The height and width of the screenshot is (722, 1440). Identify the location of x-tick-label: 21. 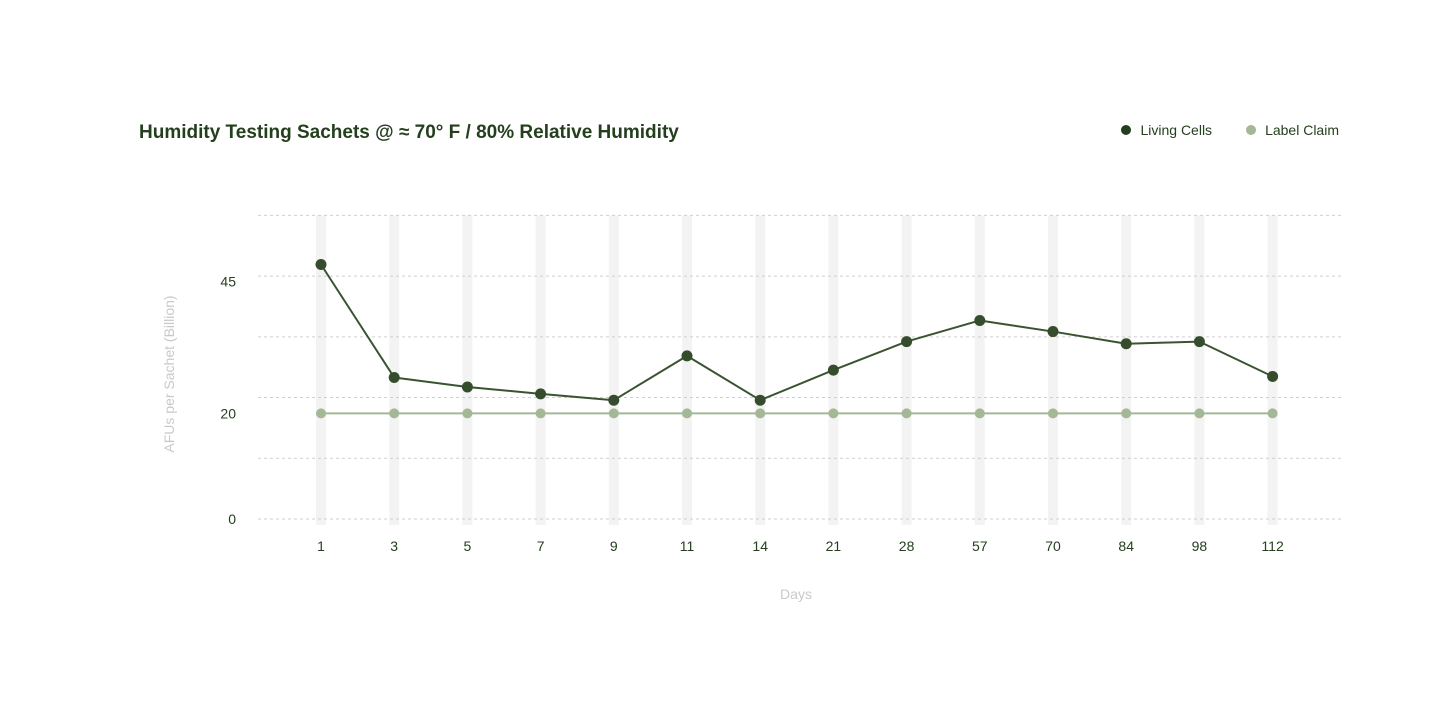
(834, 546).